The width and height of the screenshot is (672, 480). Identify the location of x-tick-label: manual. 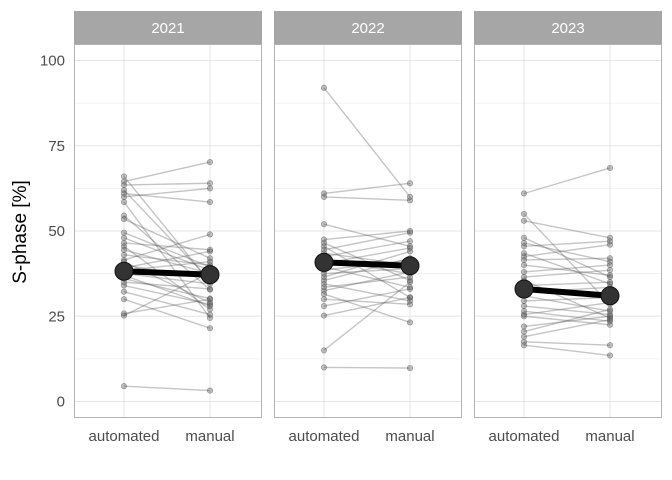
(209, 436).